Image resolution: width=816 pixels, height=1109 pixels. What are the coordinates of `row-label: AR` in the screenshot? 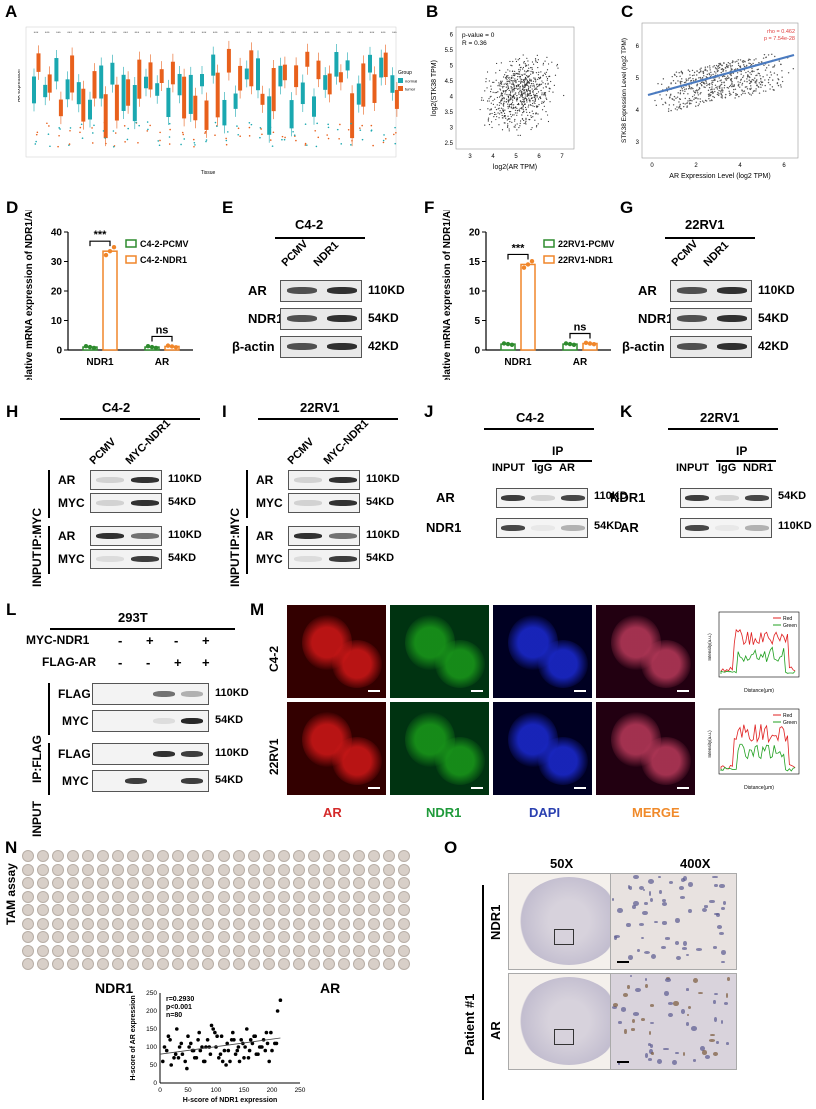 It's located at (257, 290).